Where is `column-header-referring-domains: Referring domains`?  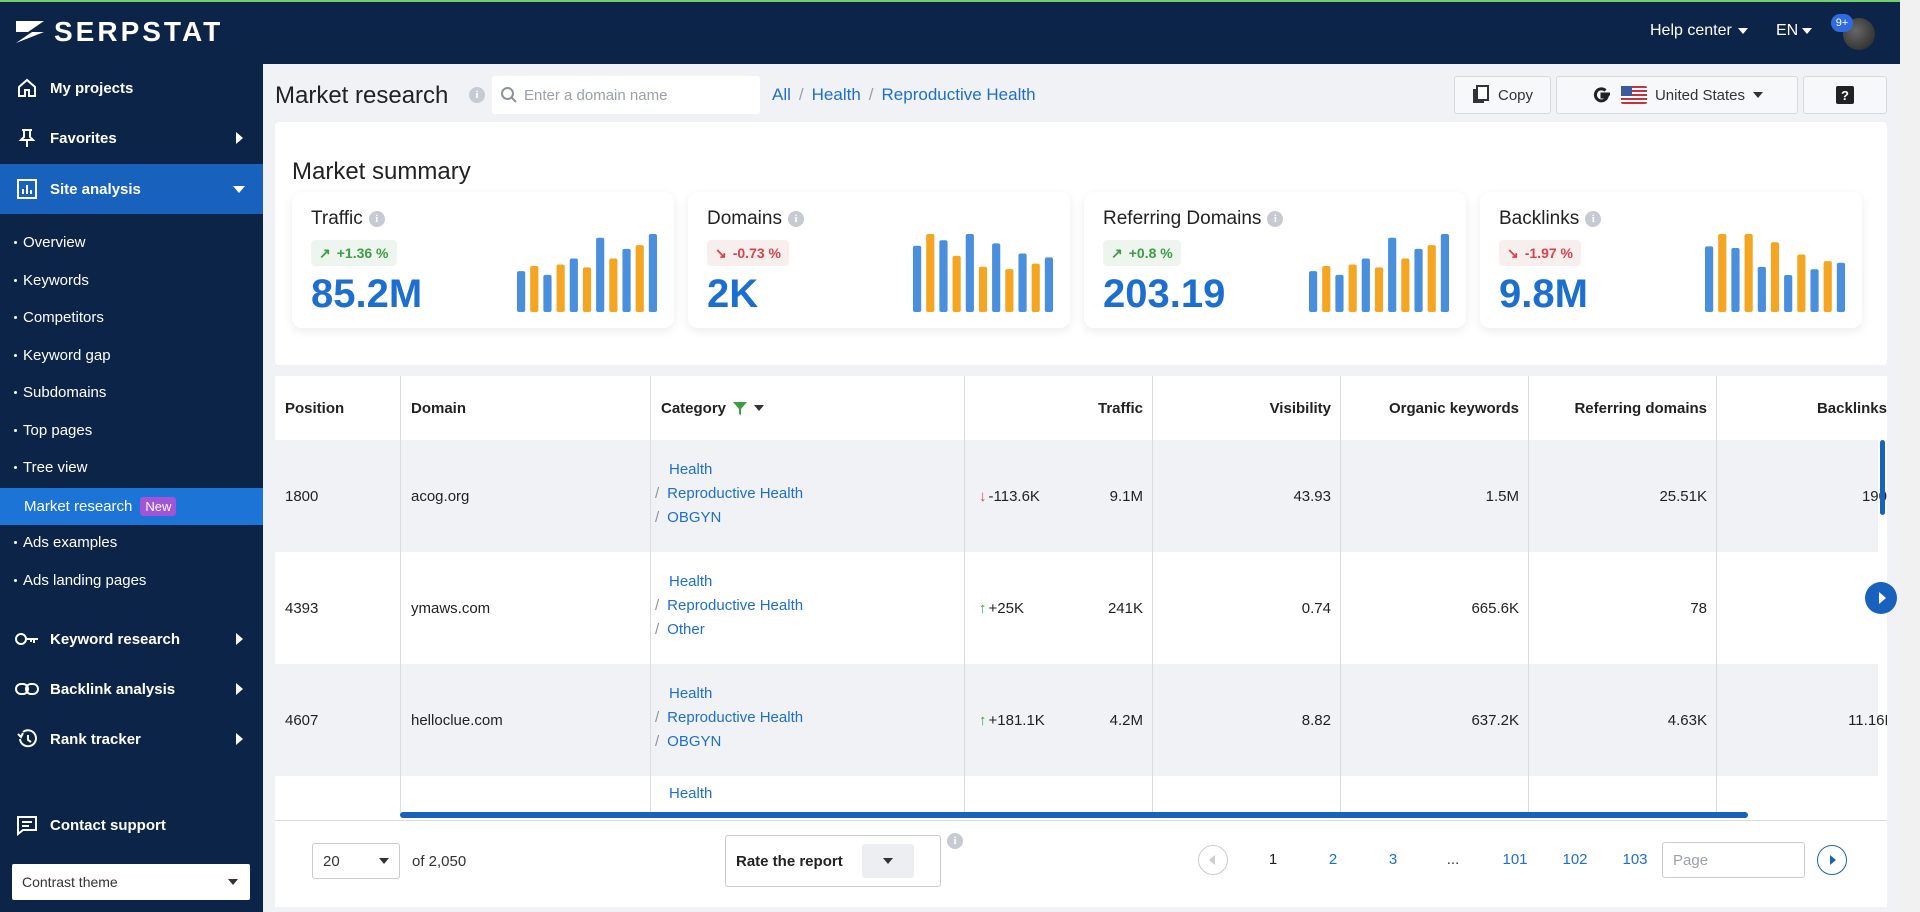
column-header-referring-domains: Referring domains is located at coordinates (1640, 408).